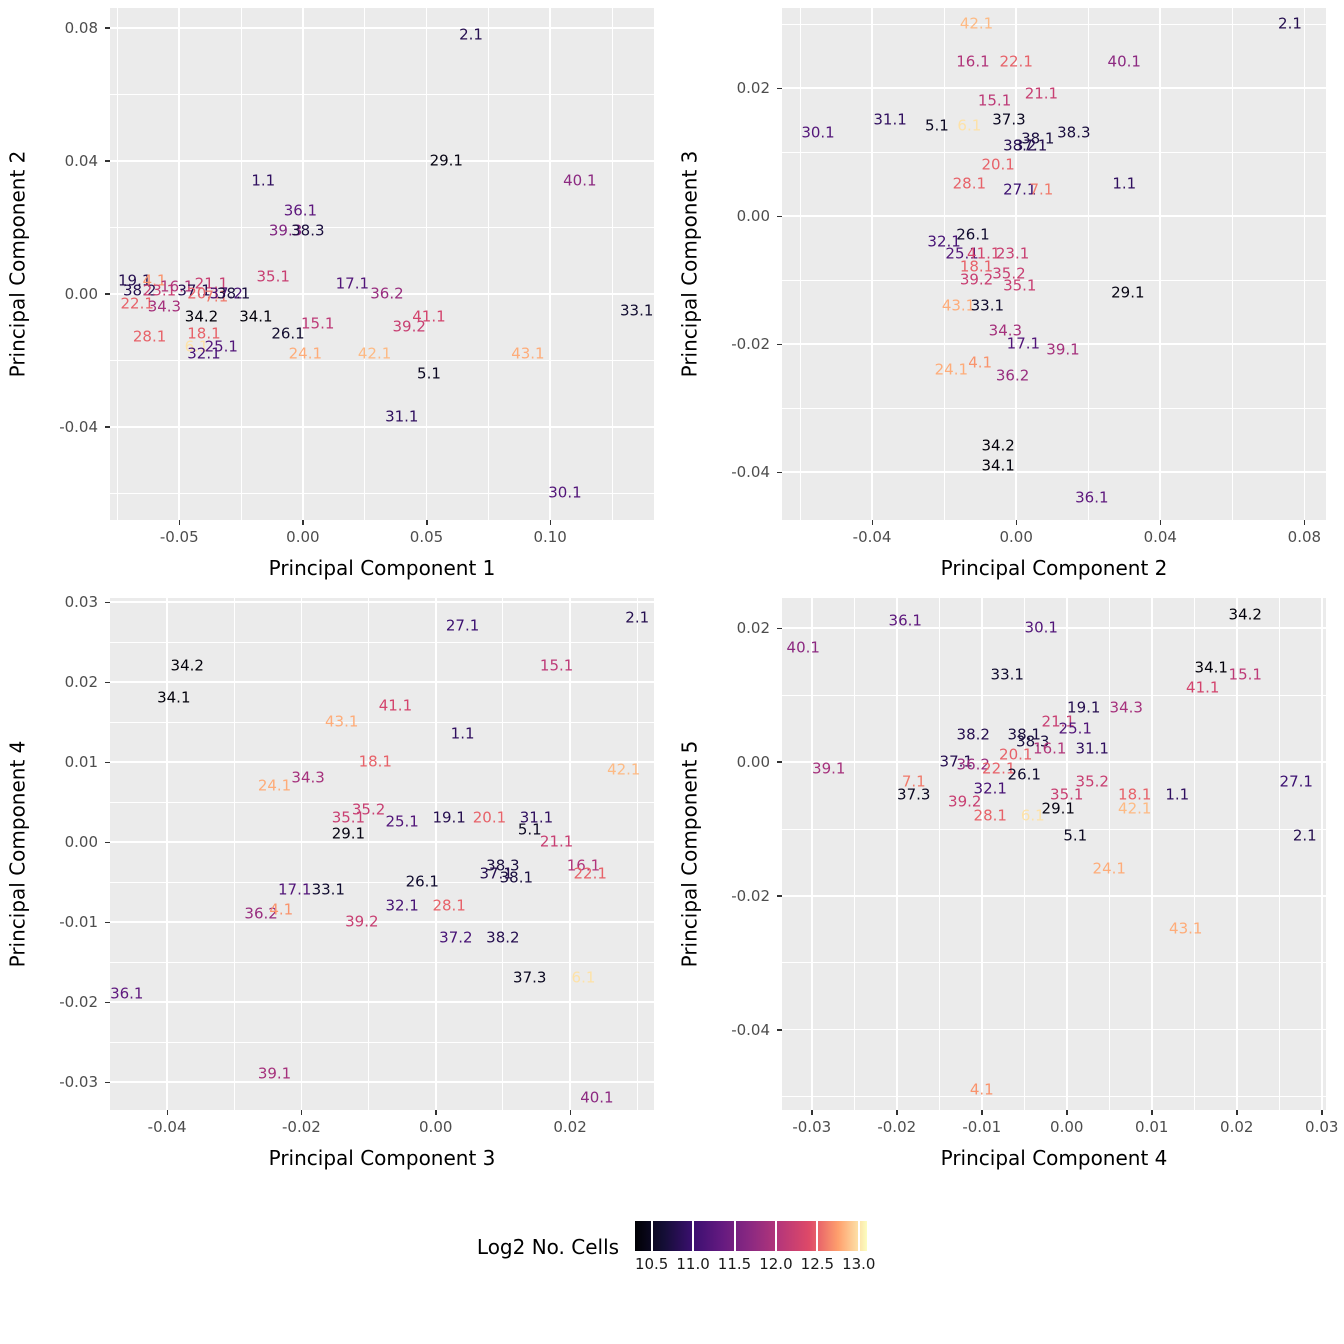  What do you see at coordinates (987, 305) in the screenshot?
I see `point-label: 33.1` at bounding box center [987, 305].